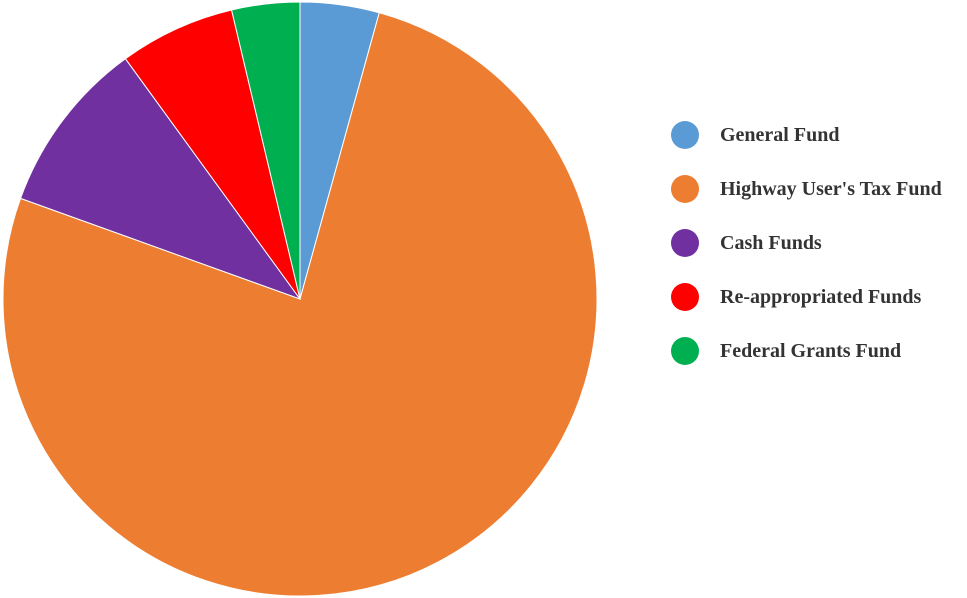  What do you see at coordinates (831, 188) in the screenshot?
I see `legend-label-highway-users-tax-fund: Highway User's Tax Fund` at bounding box center [831, 188].